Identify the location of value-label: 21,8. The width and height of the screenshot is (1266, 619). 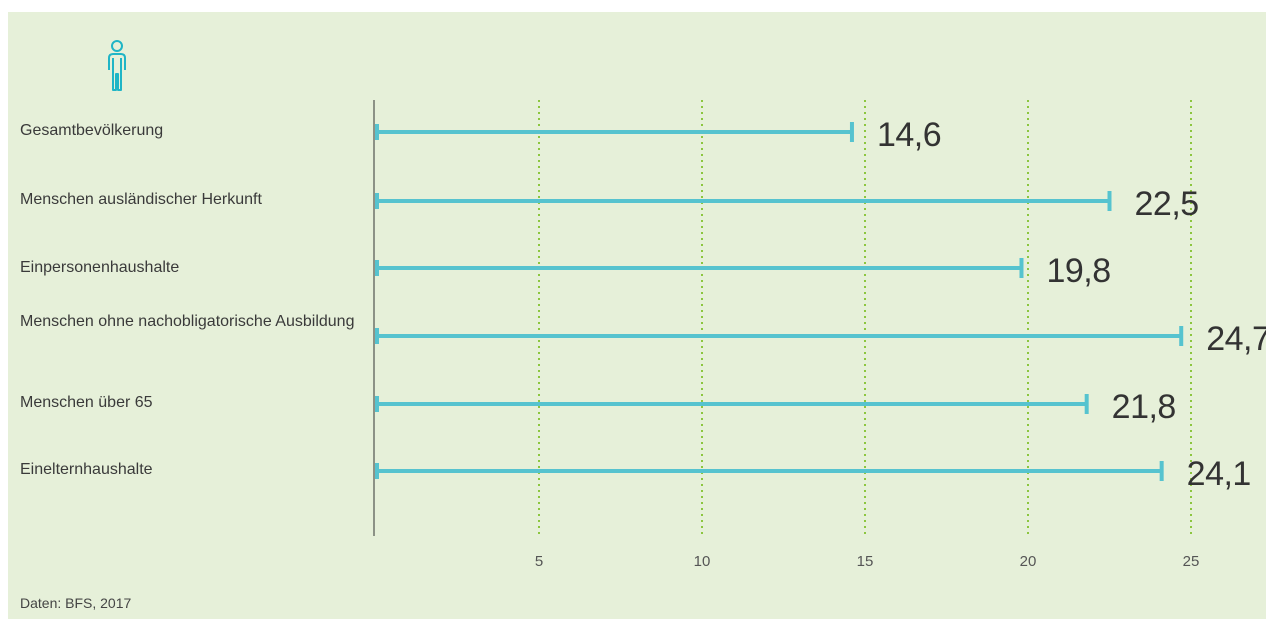
(1144, 407).